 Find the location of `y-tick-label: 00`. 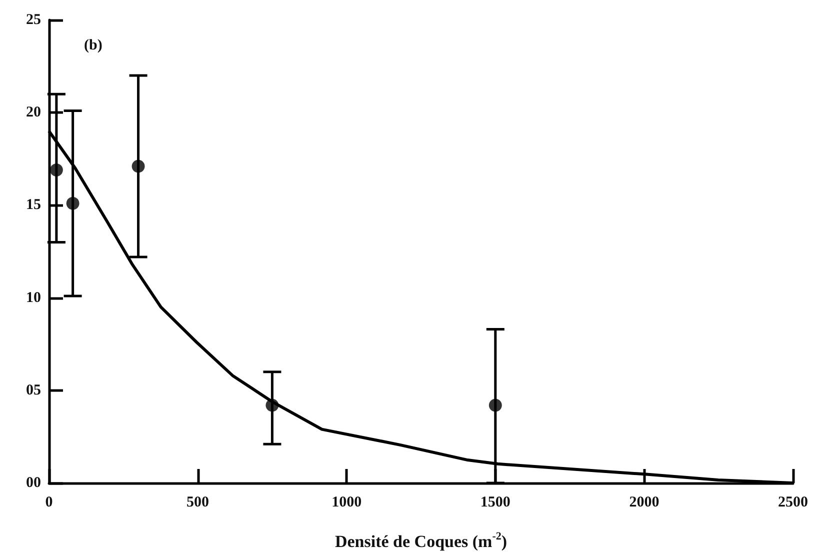

y-tick-label: 00 is located at coordinates (33, 483).